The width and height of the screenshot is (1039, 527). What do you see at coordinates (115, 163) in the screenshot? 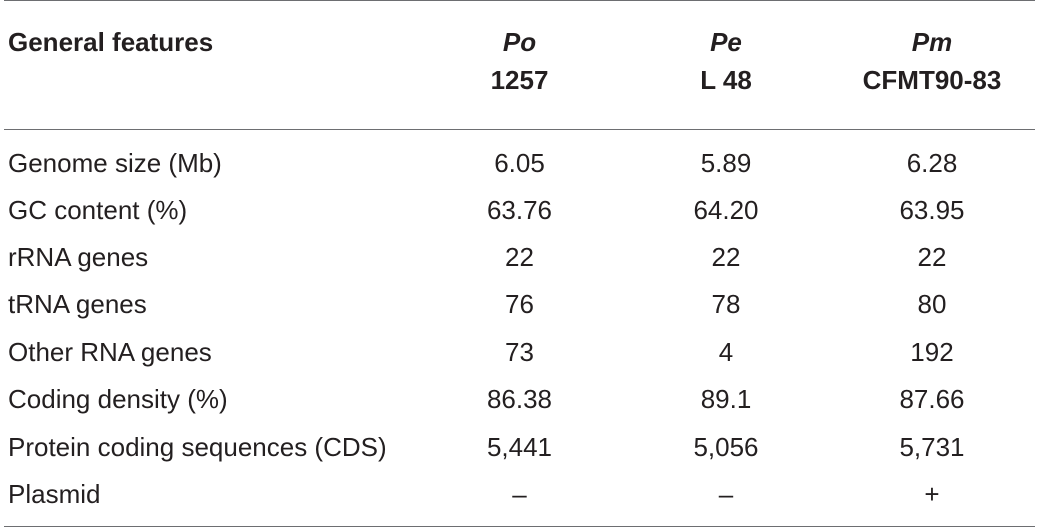
I see `row-label: Genome size (Mb)` at bounding box center [115, 163].